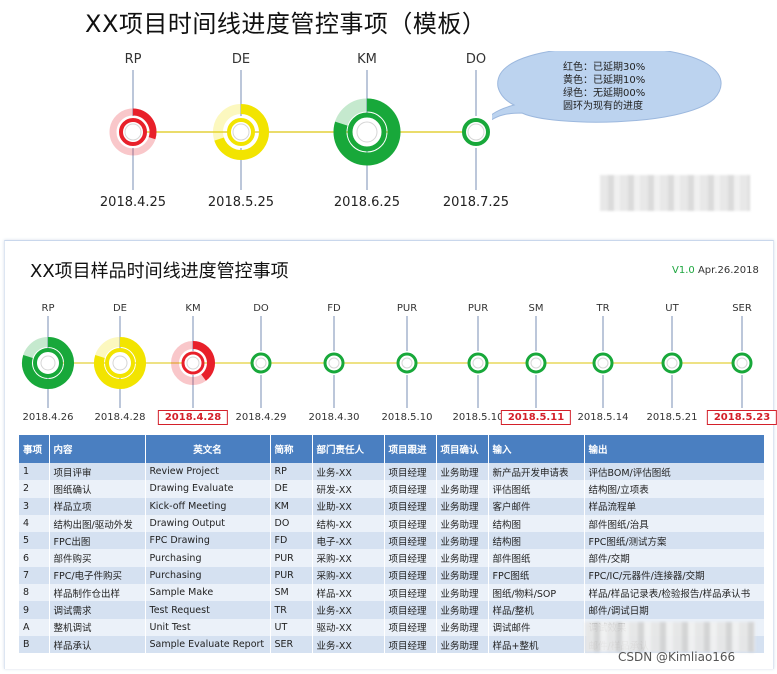 The width and height of the screenshot is (777, 674). What do you see at coordinates (603, 106) in the screenshot?
I see `legend-line-ring: 圆环为现有的进度` at bounding box center [603, 106].